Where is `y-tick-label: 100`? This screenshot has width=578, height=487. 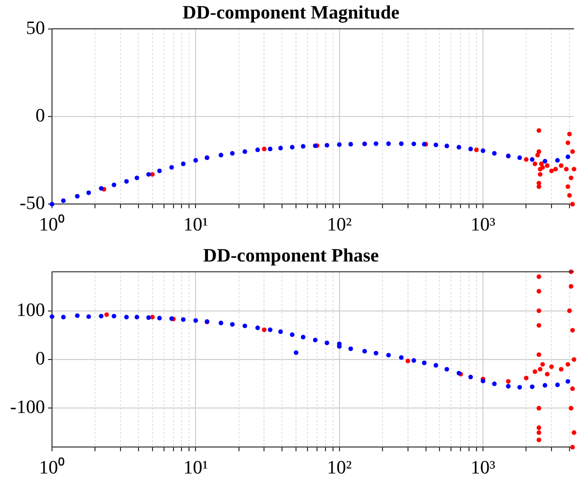
y-tick-label: 100 is located at coordinates (30, 310).